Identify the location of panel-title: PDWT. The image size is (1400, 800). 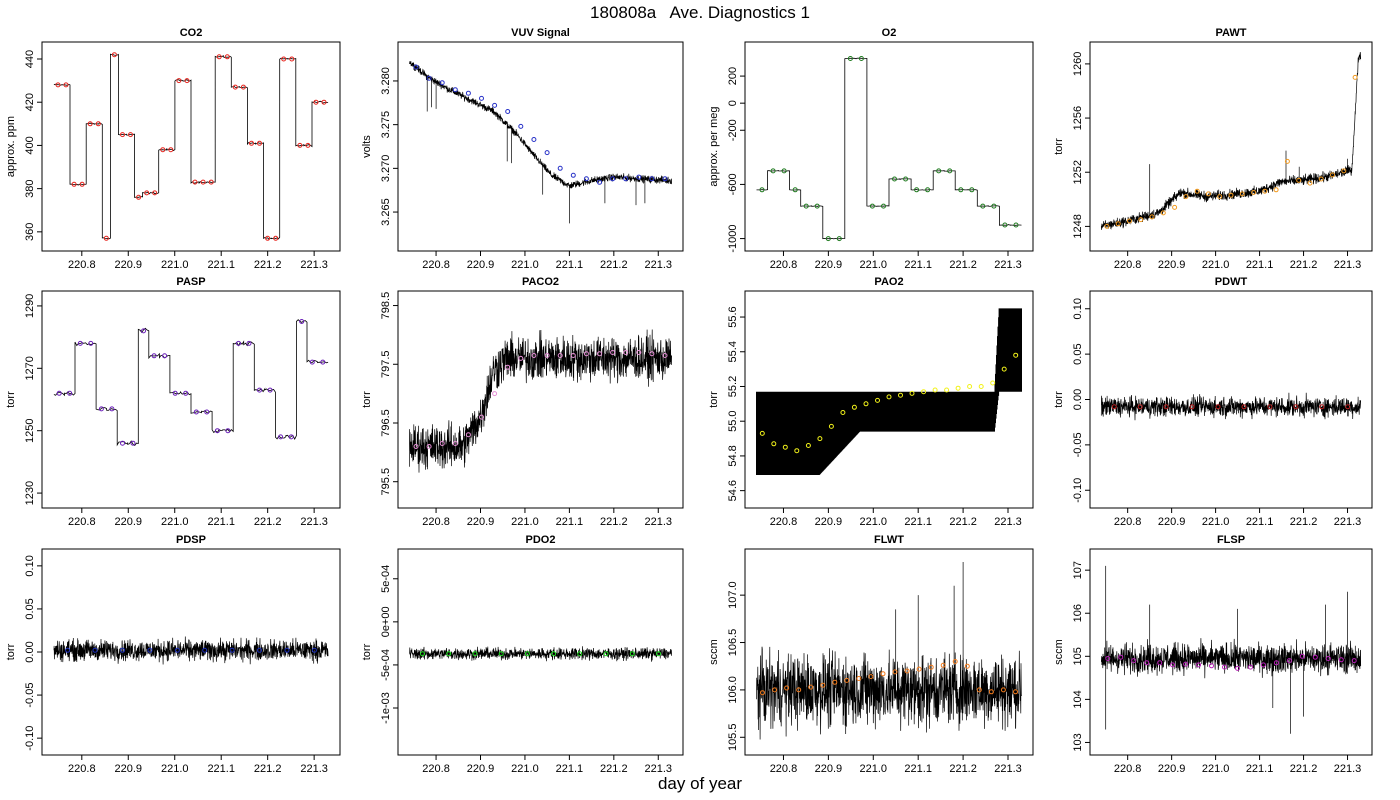
(1231, 282).